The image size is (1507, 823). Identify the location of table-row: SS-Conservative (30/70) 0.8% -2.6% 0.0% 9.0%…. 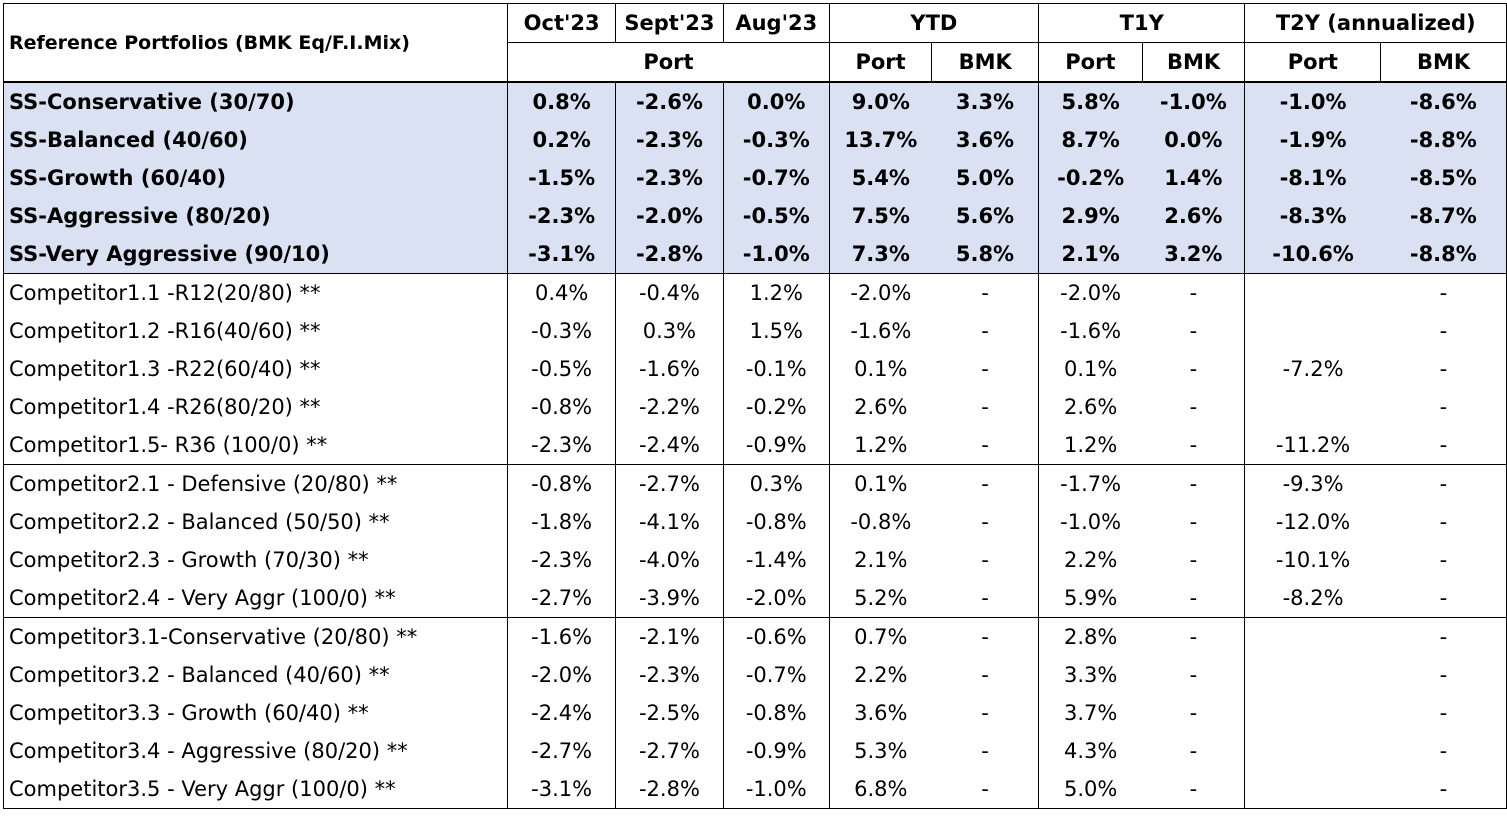
(754, 101).